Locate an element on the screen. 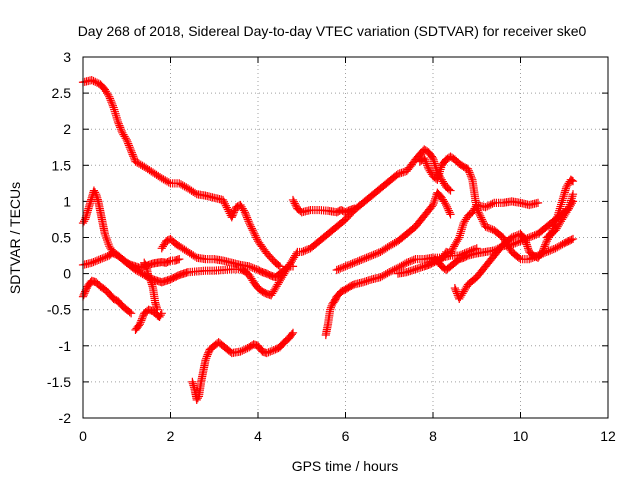 The image size is (640, 480). y-tick-label: 3 is located at coordinates (67, 57).